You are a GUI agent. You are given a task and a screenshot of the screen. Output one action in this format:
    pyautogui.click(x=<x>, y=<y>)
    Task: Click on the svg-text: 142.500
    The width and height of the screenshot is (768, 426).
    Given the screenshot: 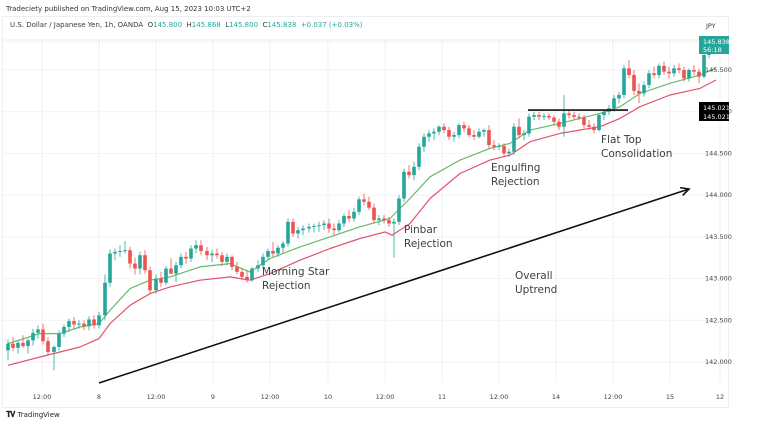 What is the action you would take?
    pyautogui.click(x=718, y=320)
    